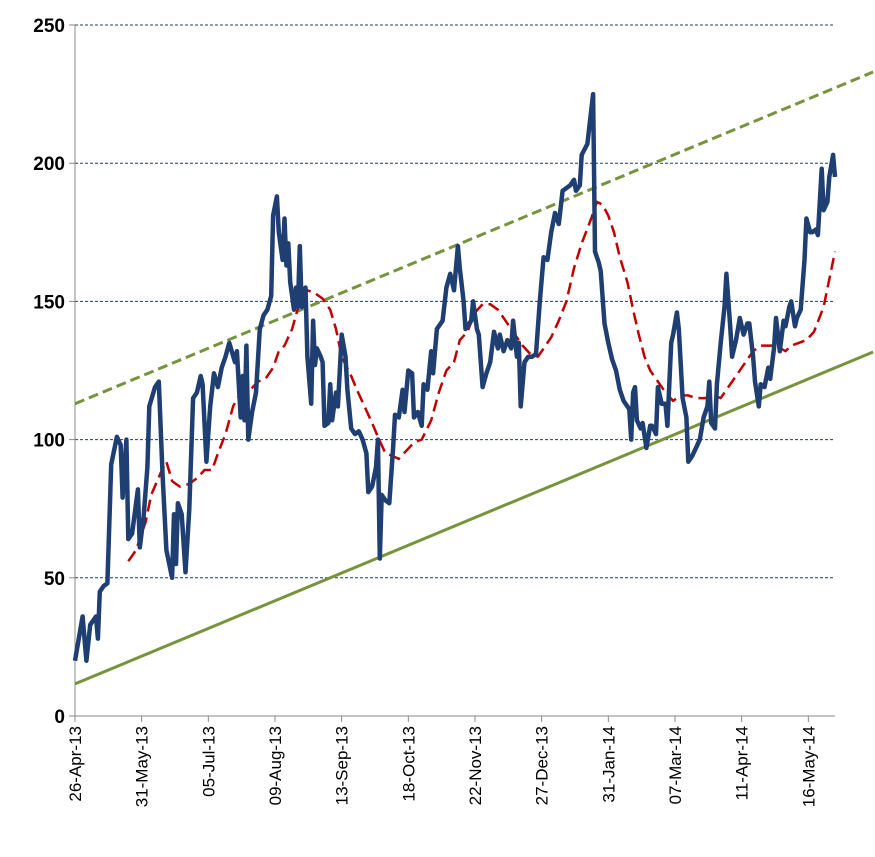 The height and width of the screenshot is (857, 875). I want to click on x-tick-label: 18-Oct-13, so click(408, 764).